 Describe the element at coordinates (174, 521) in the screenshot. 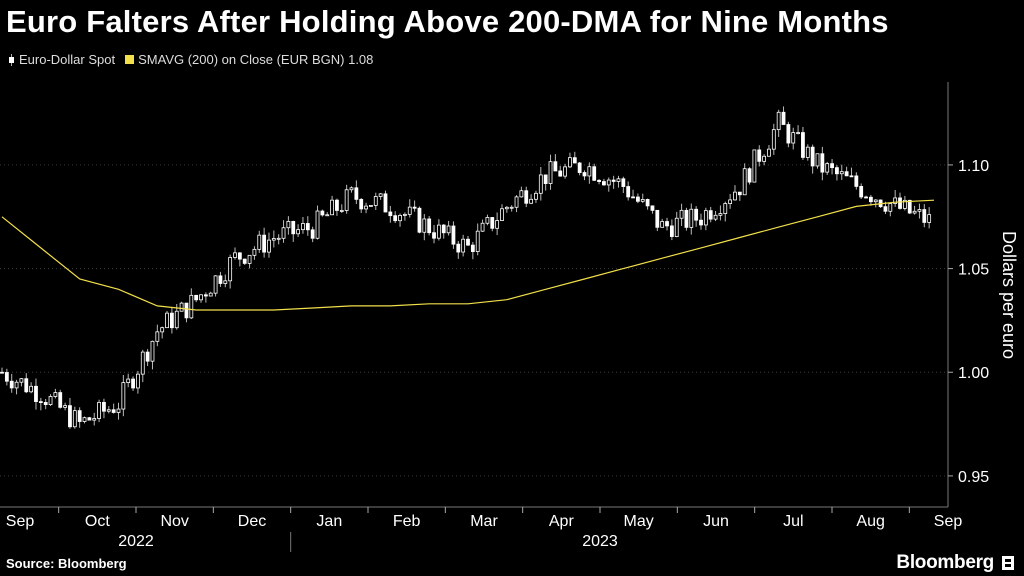

I see `x-tick-label: Nov` at that location.